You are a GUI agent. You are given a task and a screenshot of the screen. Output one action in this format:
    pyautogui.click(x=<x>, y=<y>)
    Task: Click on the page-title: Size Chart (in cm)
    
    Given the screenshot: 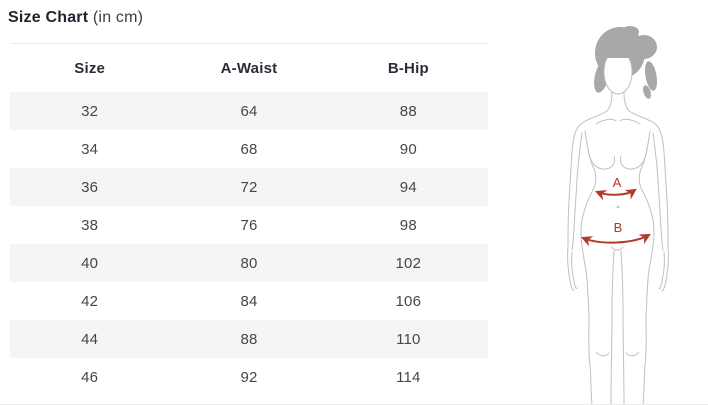 What is the action you would take?
    pyautogui.click(x=75, y=18)
    